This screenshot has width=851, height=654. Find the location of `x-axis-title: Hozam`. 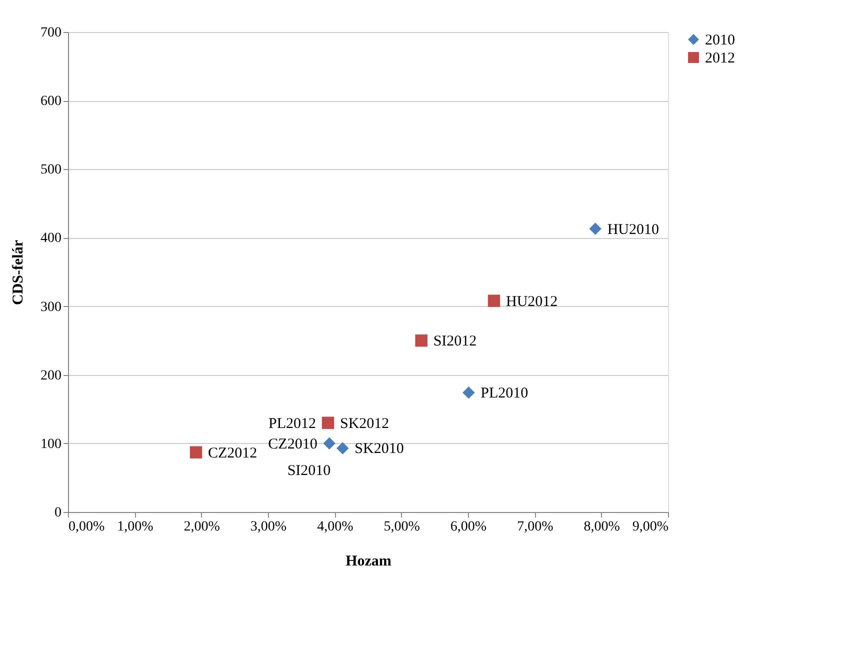

x-axis-title: Hozam is located at coordinates (369, 562).